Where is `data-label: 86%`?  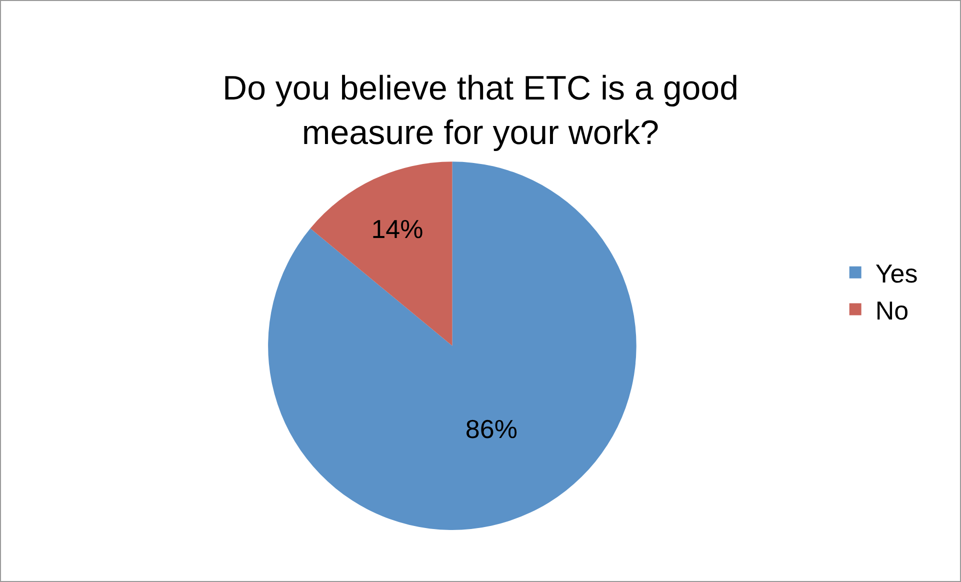 data-label: 86% is located at coordinates (491, 429).